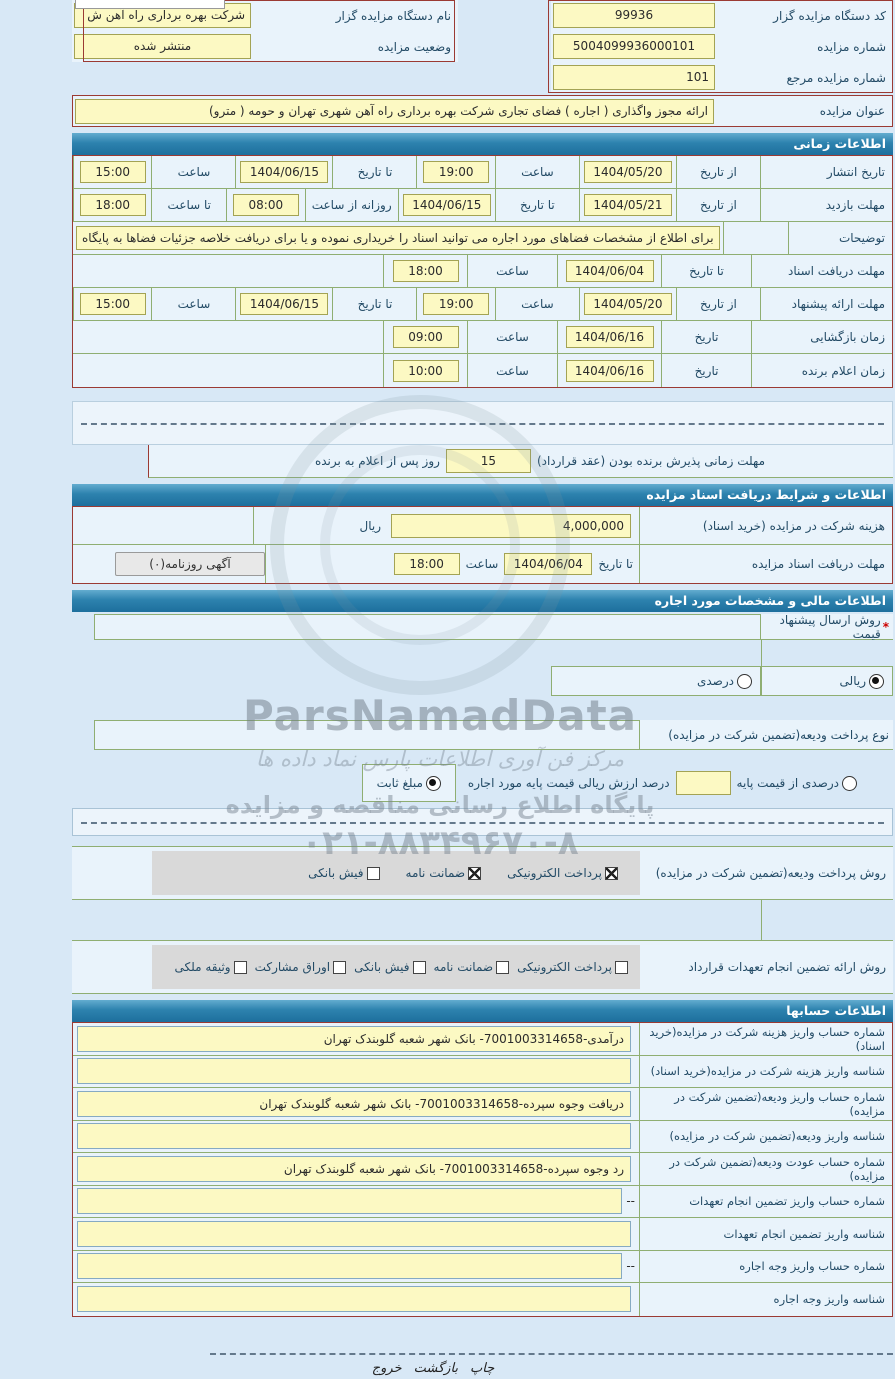  Describe the element at coordinates (821, 337) in the screenshot. I see `row-label: زمان بازگشایی` at that location.